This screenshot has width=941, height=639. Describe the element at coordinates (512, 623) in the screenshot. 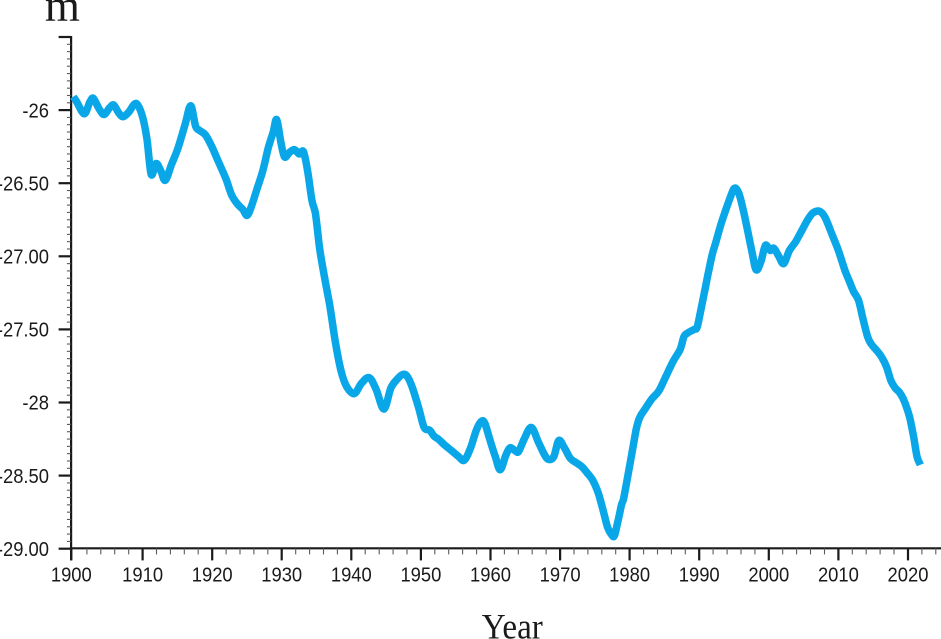

I see `svg-text: Year` at that location.